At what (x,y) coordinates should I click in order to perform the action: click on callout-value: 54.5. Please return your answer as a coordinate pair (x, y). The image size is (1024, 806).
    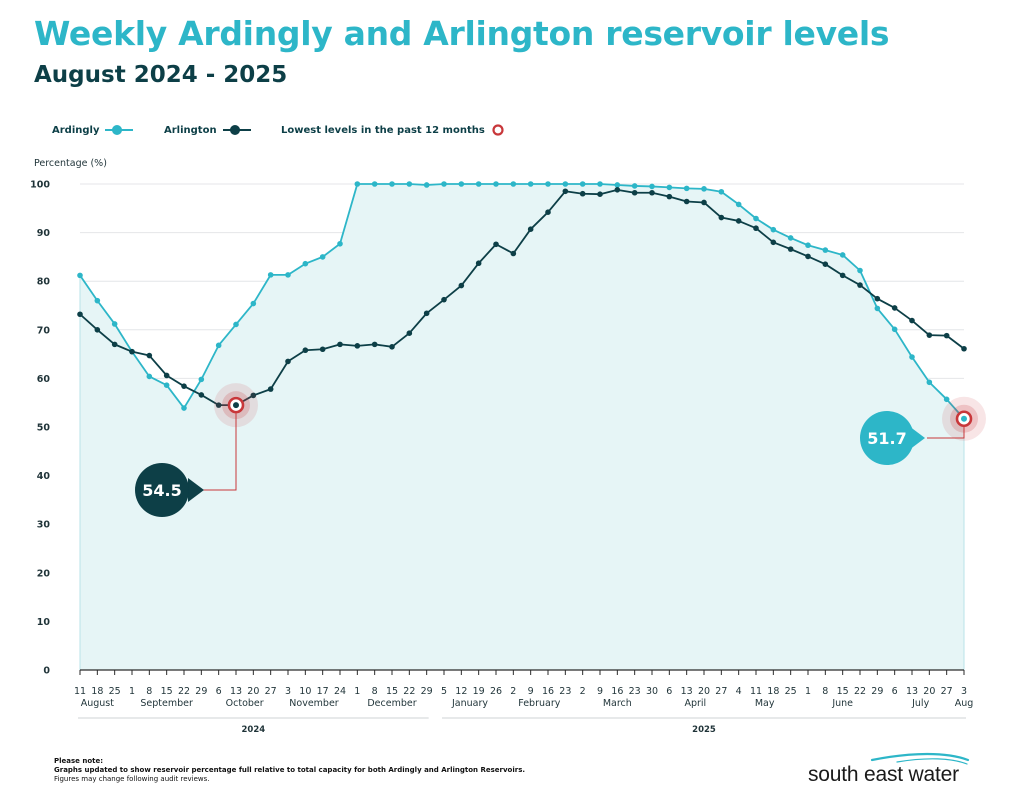
    Looking at the image, I should click on (161, 490).